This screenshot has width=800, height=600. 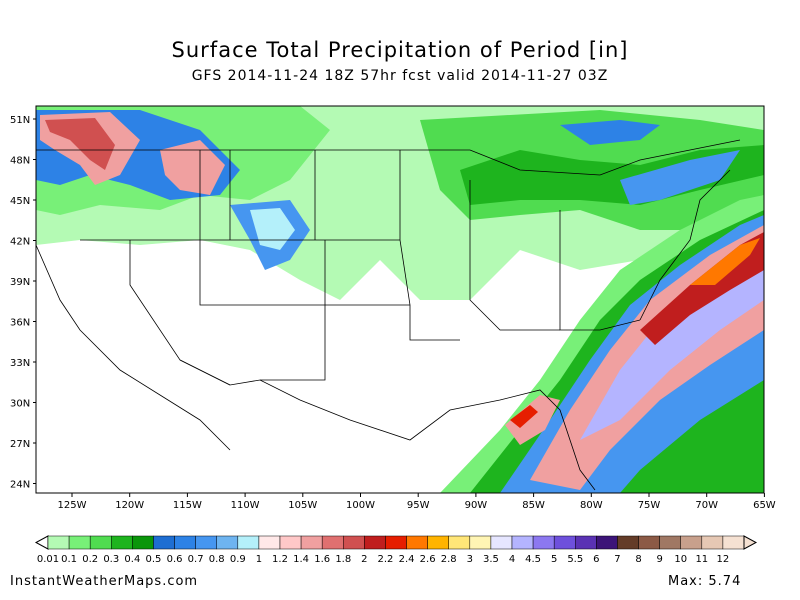 I want to click on colorbar-label: 8, so click(x=638, y=559).